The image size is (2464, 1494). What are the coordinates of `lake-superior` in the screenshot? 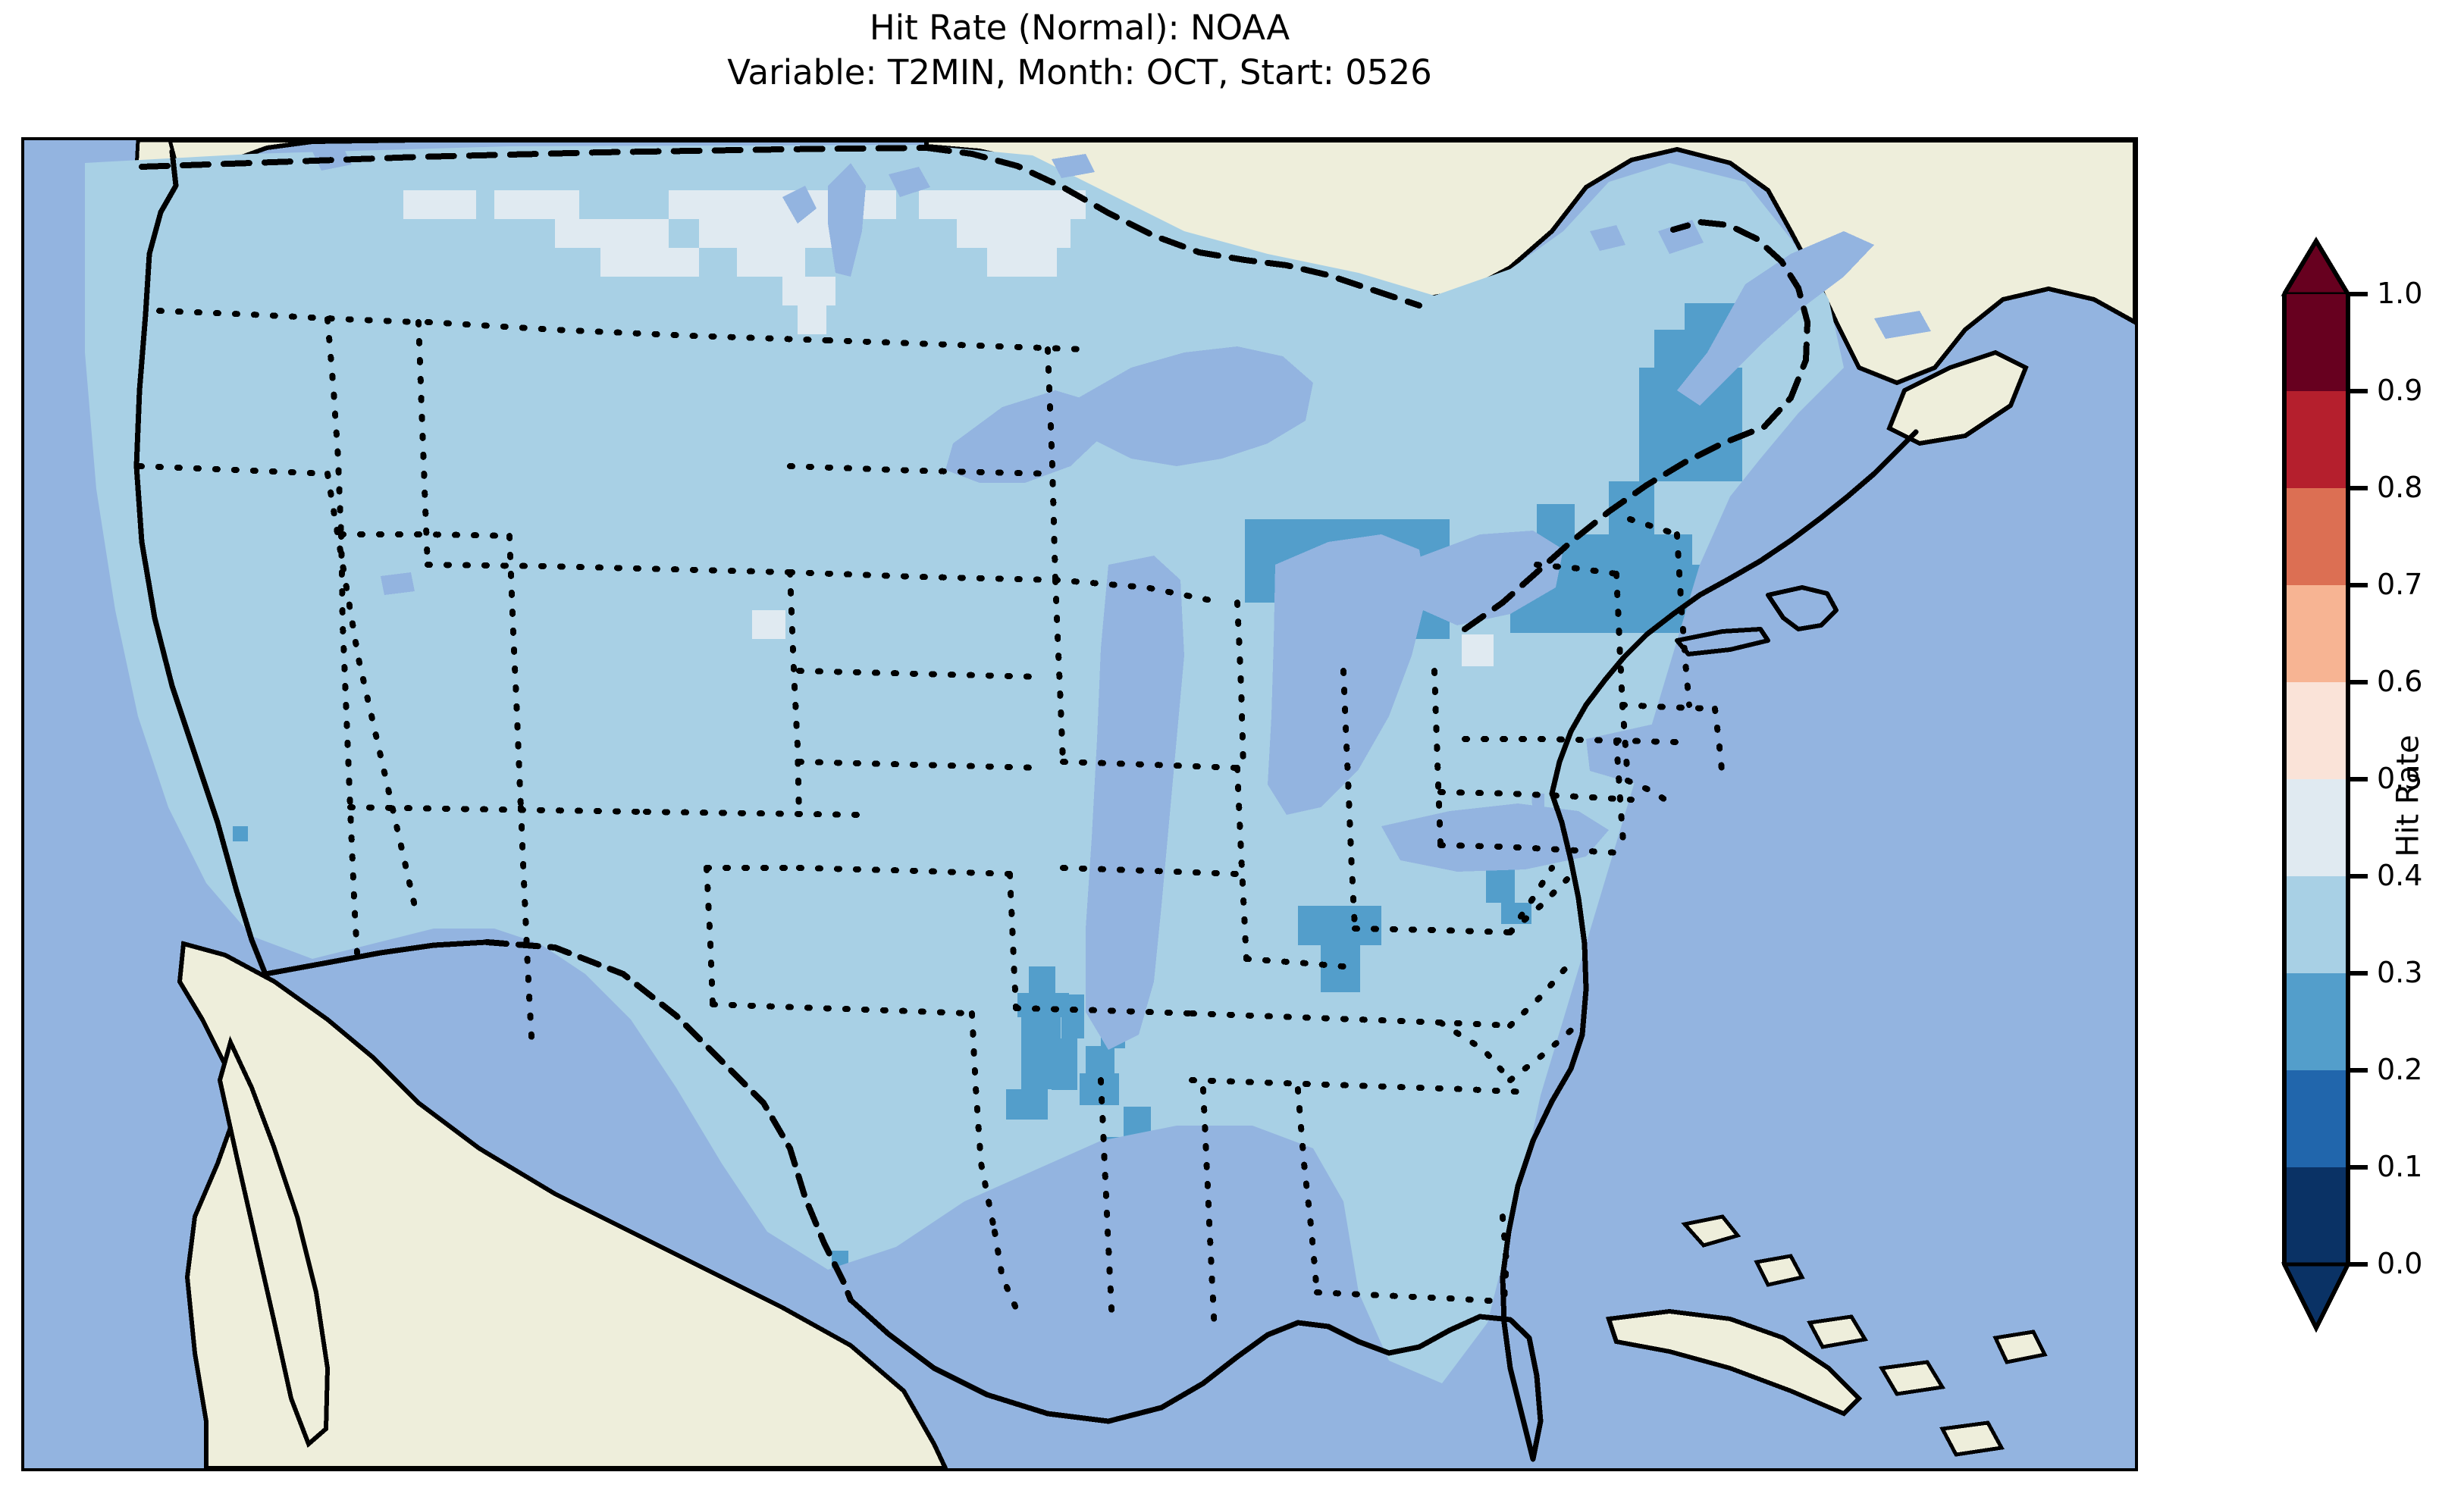 It's located at (1195, 406).